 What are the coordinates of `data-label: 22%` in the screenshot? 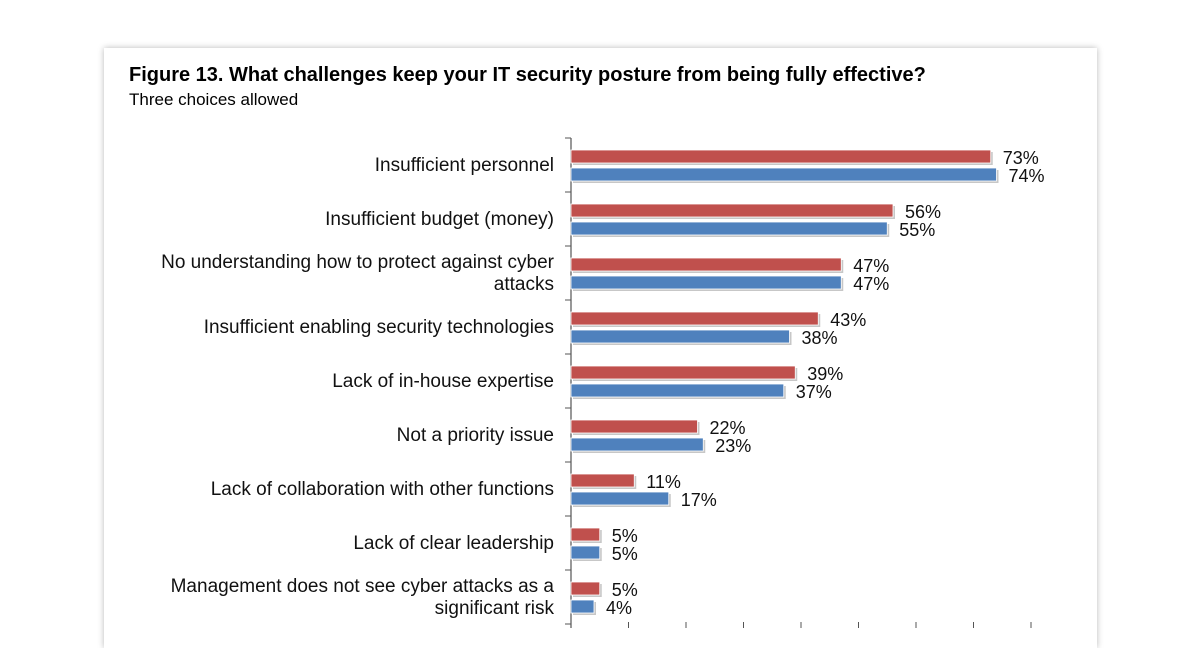 It's located at (728, 428).